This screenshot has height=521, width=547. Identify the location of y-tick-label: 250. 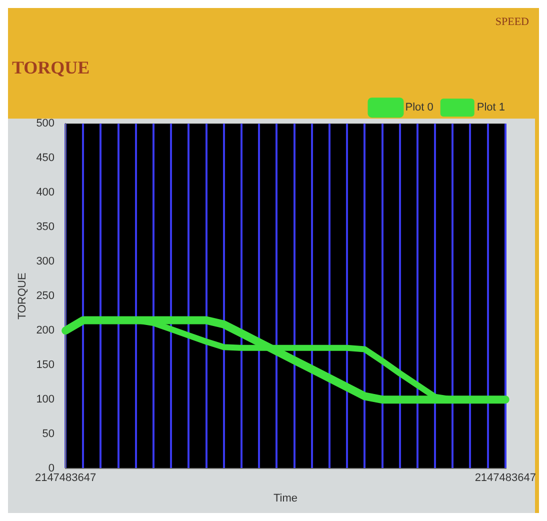
(45, 296).